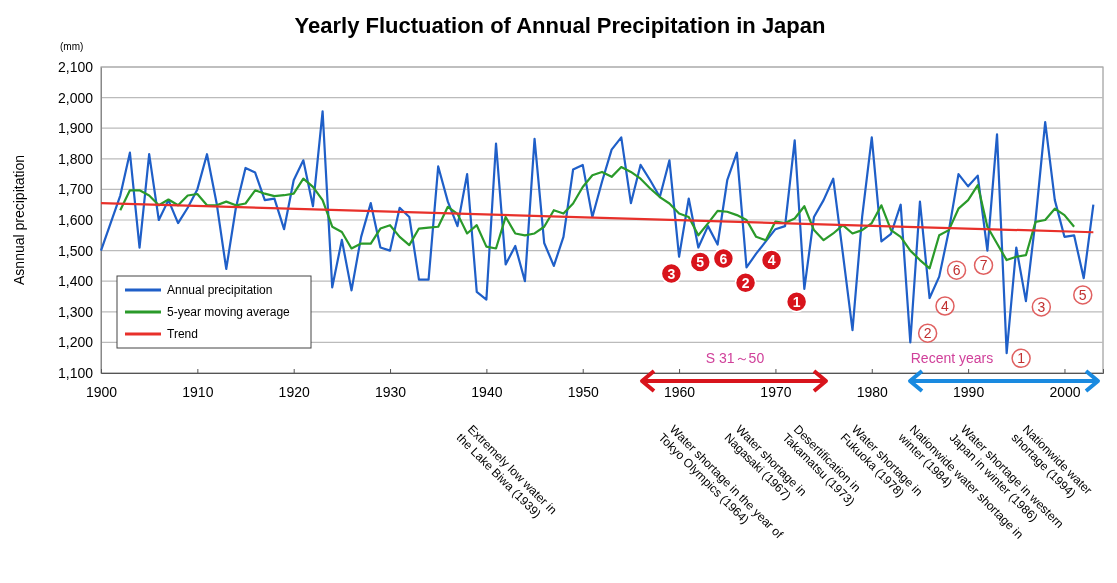  Describe the element at coordinates (75, 66) in the screenshot. I see `y-tick-label: 2,100` at that location.